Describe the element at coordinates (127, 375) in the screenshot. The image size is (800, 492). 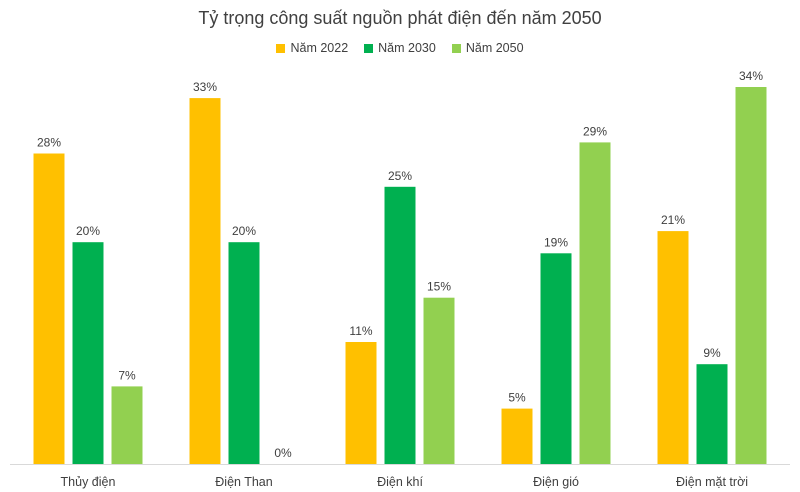
I see `data-label: 7%` at that location.